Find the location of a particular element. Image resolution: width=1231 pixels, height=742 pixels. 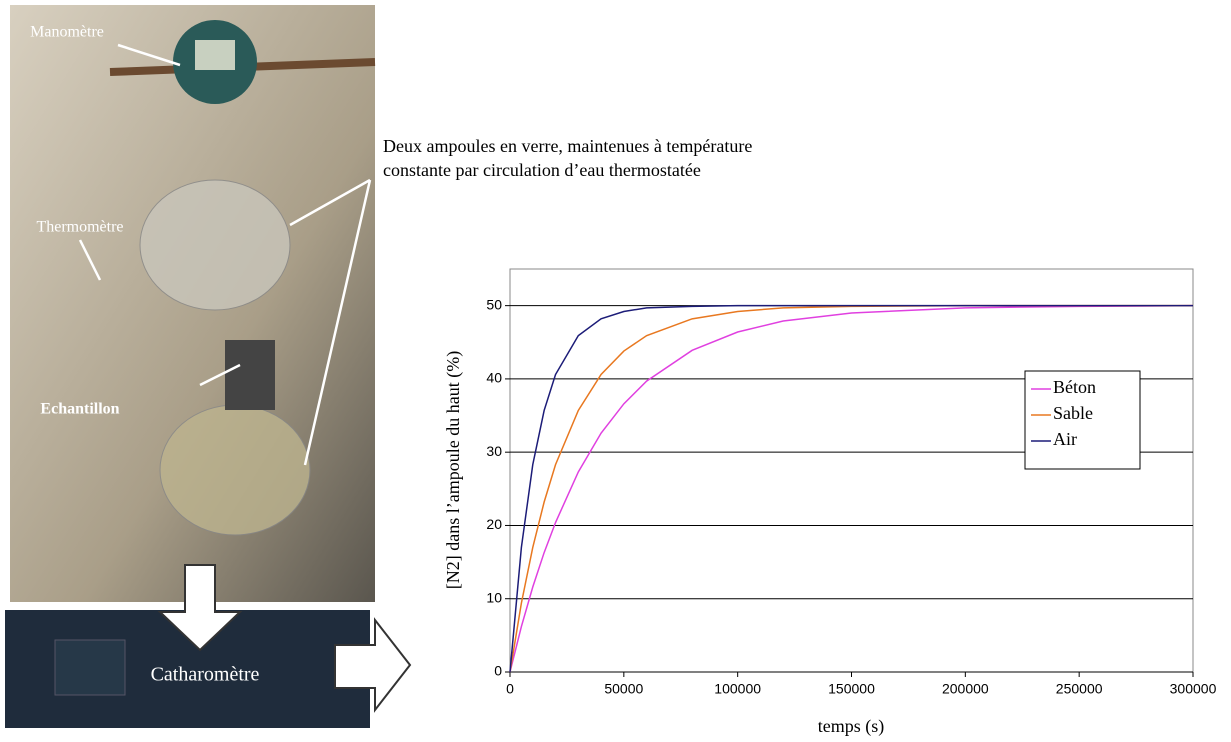

photo-label: Catharomètre is located at coordinates (205, 675).